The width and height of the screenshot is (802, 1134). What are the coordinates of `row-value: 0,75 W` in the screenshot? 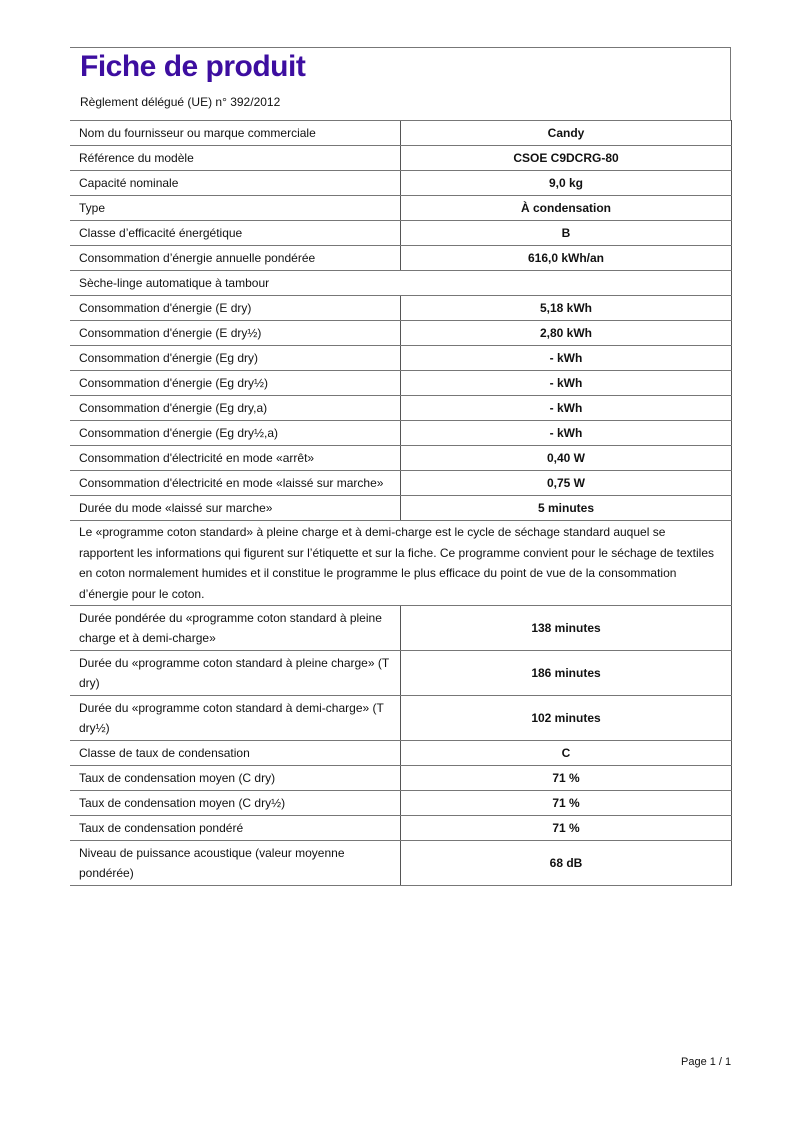 It's located at (566, 483).